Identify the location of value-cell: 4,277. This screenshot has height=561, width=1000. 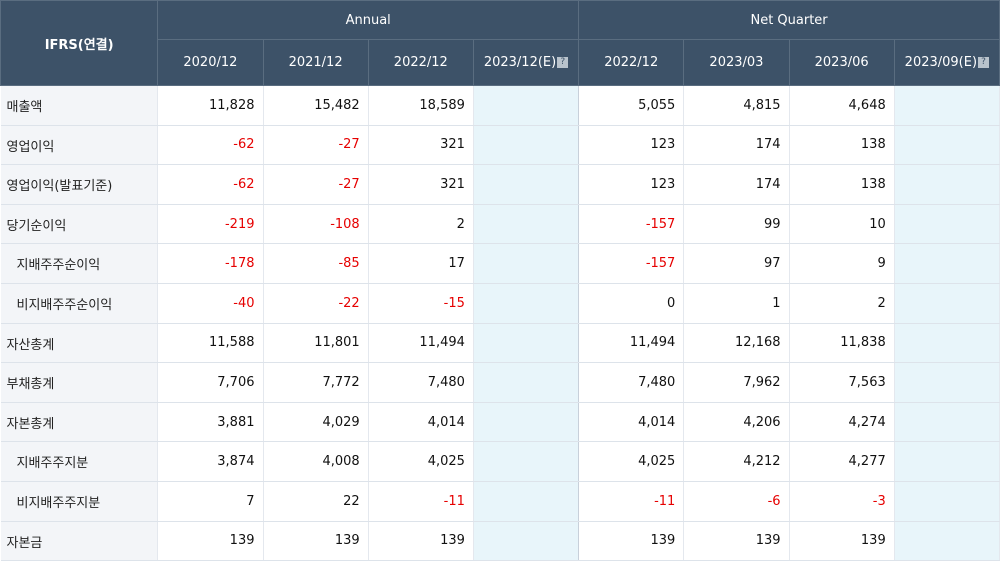
(842, 461).